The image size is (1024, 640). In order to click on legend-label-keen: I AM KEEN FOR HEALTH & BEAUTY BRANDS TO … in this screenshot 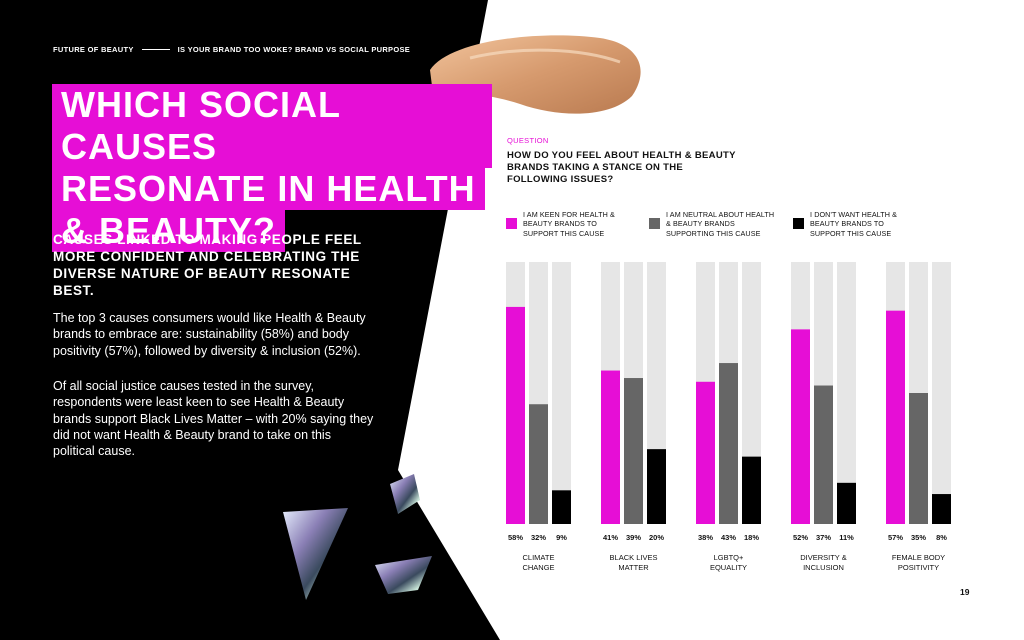, I will do `click(569, 224)`.